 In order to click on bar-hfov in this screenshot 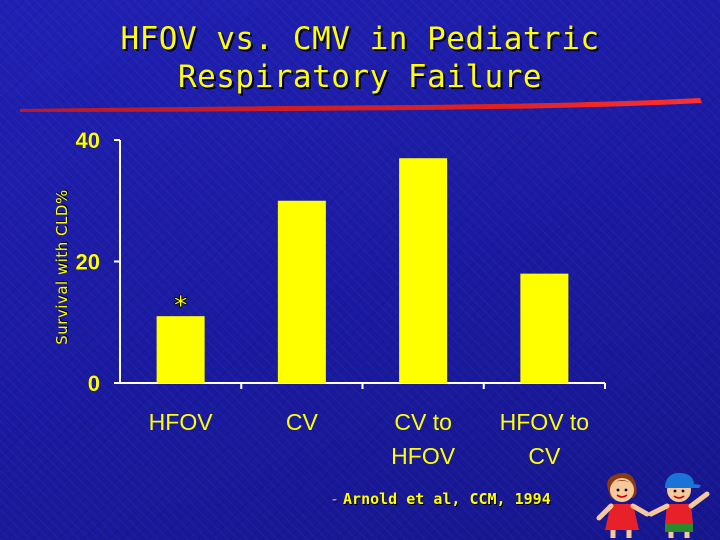, I will do `click(180, 349)`.